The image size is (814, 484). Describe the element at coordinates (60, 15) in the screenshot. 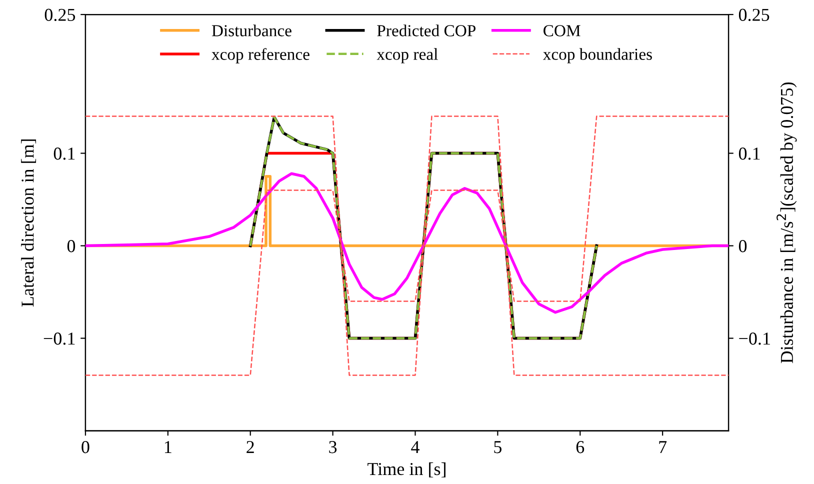

I see `y-tick-label: 0.25` at that location.